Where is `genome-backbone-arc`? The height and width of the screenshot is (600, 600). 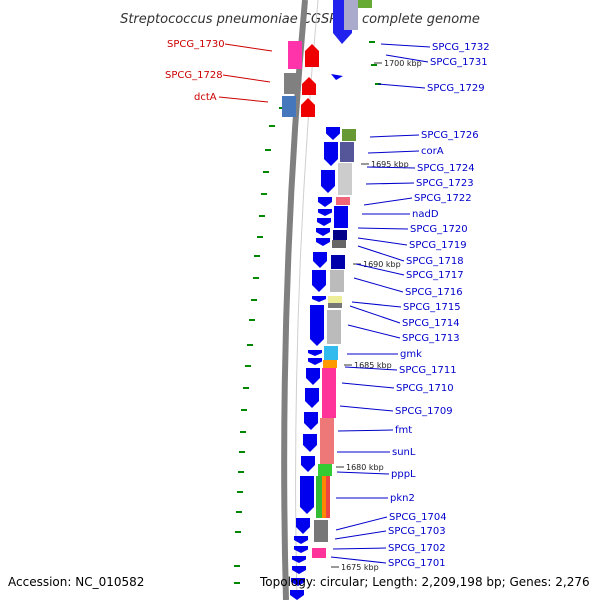 genome-backbone-arc is located at coordinates (294, 300).